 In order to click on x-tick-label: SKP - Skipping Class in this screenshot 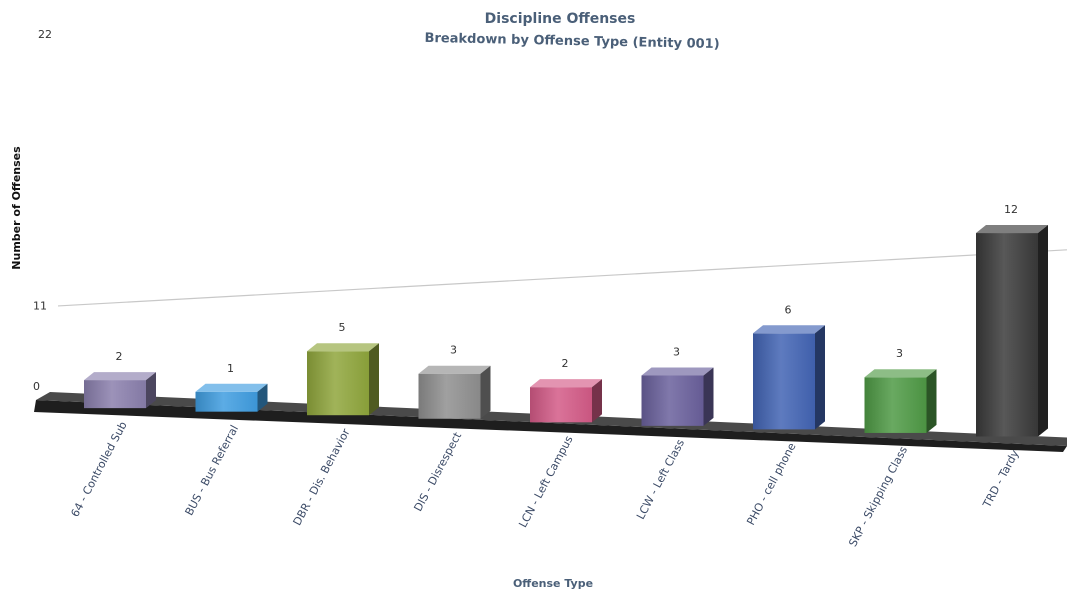, I will do `click(878, 496)`.